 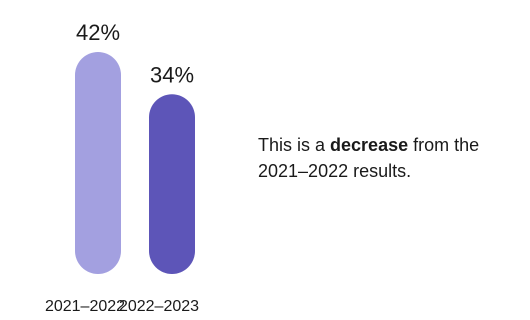 What do you see at coordinates (294, 145) in the screenshot?
I see `annotation-text-before: This is a` at bounding box center [294, 145].